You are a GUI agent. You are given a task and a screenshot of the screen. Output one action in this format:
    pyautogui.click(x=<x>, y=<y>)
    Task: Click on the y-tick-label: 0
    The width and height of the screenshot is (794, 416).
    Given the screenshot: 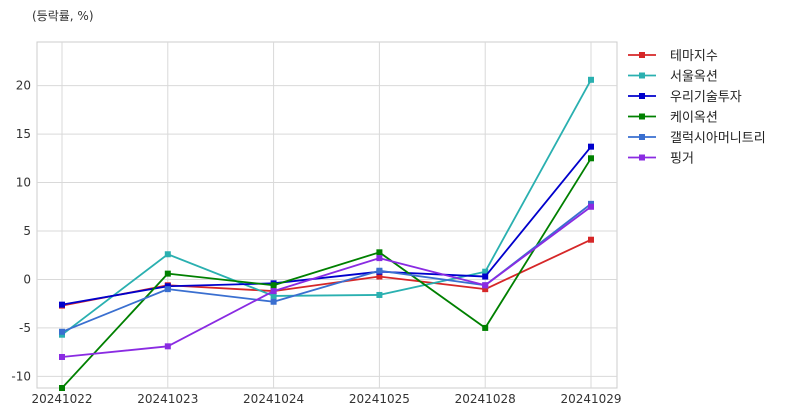 What is the action you would take?
    pyautogui.click(x=27, y=279)
    